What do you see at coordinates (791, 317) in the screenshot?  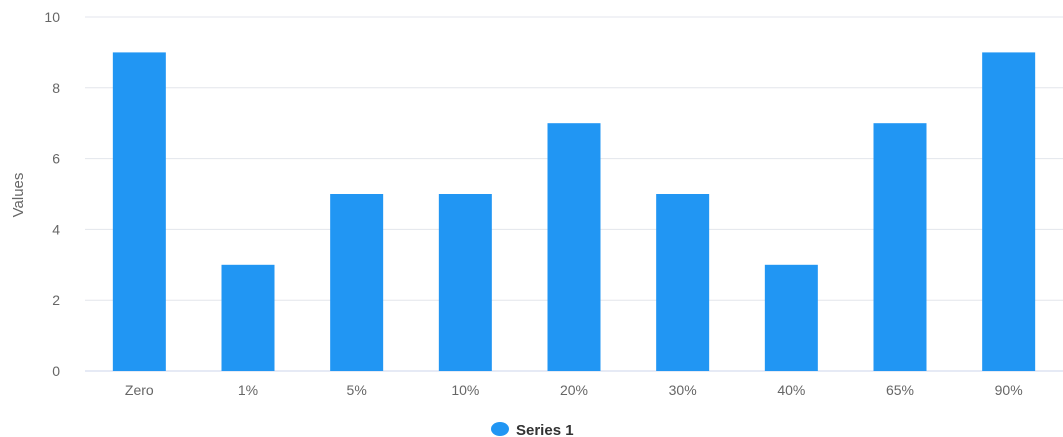 I see `bar-40%` at bounding box center [791, 317].